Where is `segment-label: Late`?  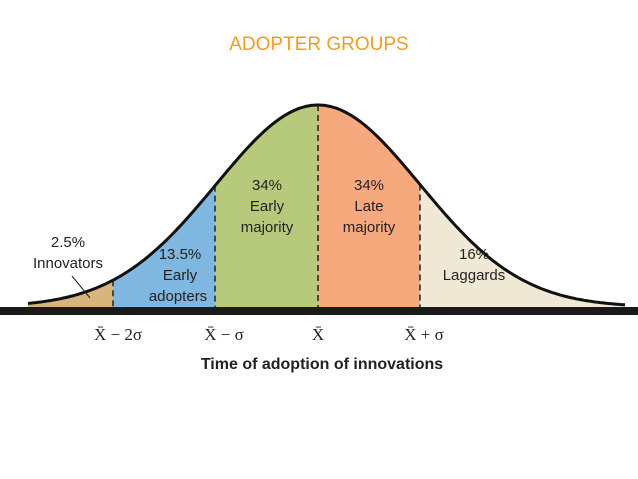 segment-label: Late is located at coordinates (368, 206).